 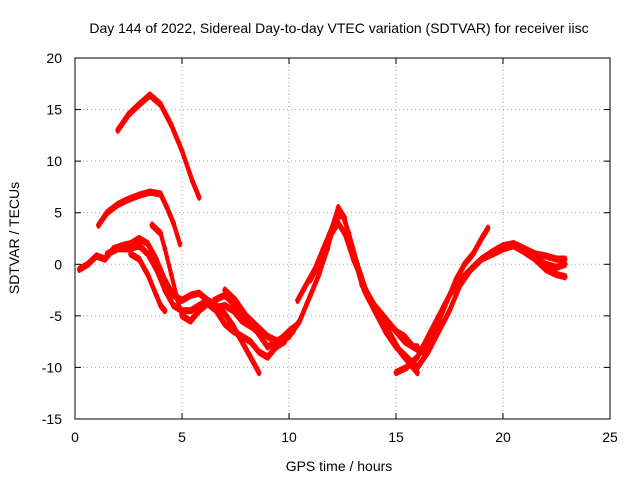 I want to click on x-tick-label: 5, so click(x=182, y=437).